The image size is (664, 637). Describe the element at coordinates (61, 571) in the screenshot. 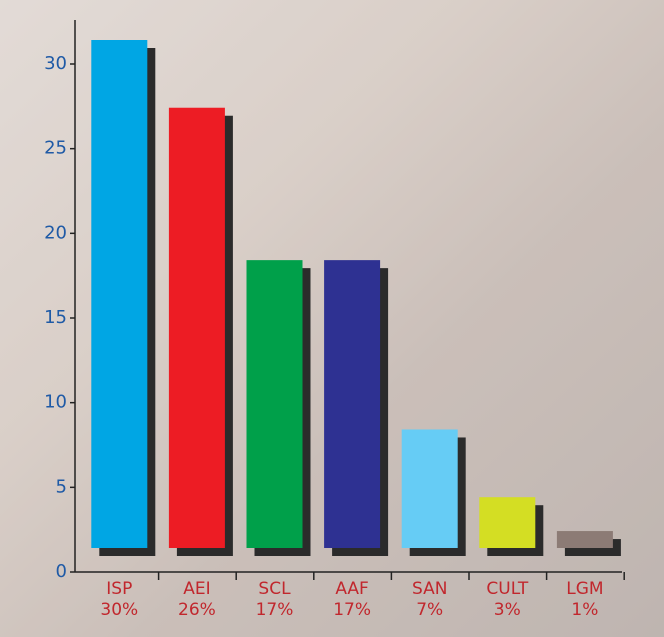

I see `y-tick-label: 0` at that location.